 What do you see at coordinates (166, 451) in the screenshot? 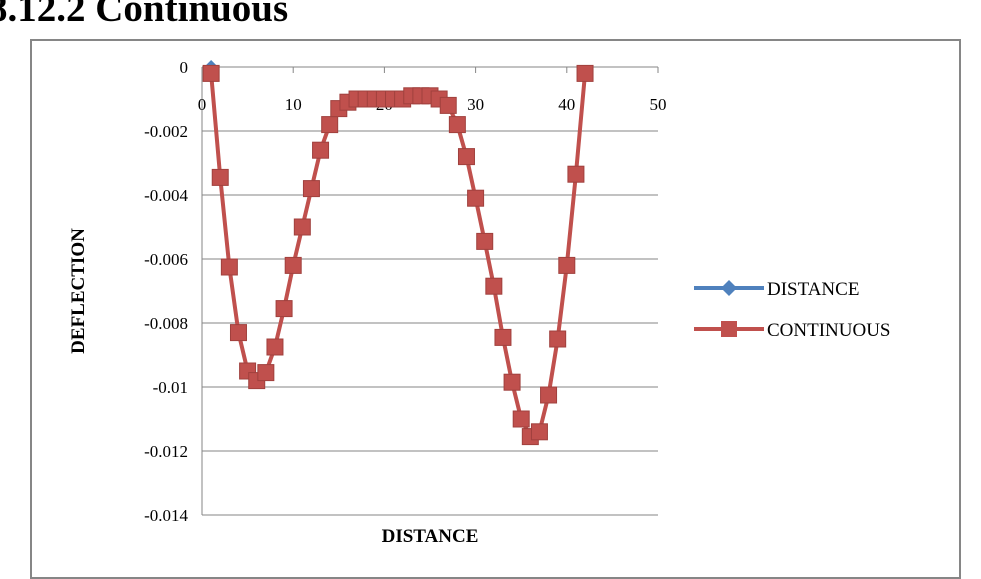
I see `y-tick-label: -0.012` at bounding box center [166, 451].